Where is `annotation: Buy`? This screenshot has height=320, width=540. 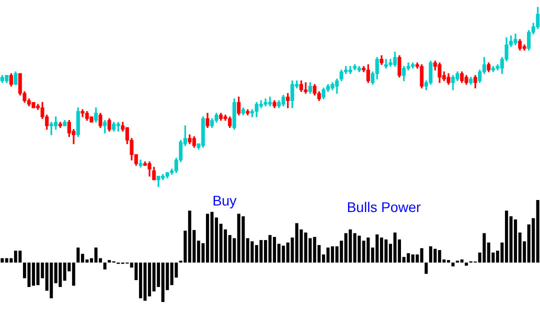
annotation: Buy is located at coordinates (224, 200).